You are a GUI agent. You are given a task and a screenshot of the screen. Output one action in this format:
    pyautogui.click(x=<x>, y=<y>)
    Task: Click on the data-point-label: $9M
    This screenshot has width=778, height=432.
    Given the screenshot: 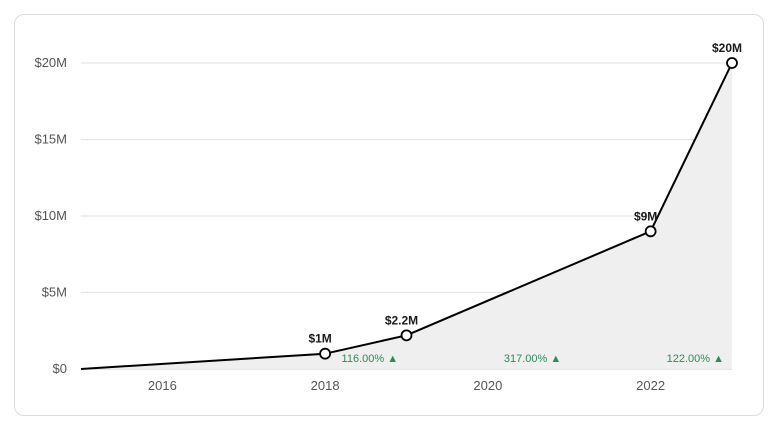 What is the action you would take?
    pyautogui.click(x=645, y=216)
    